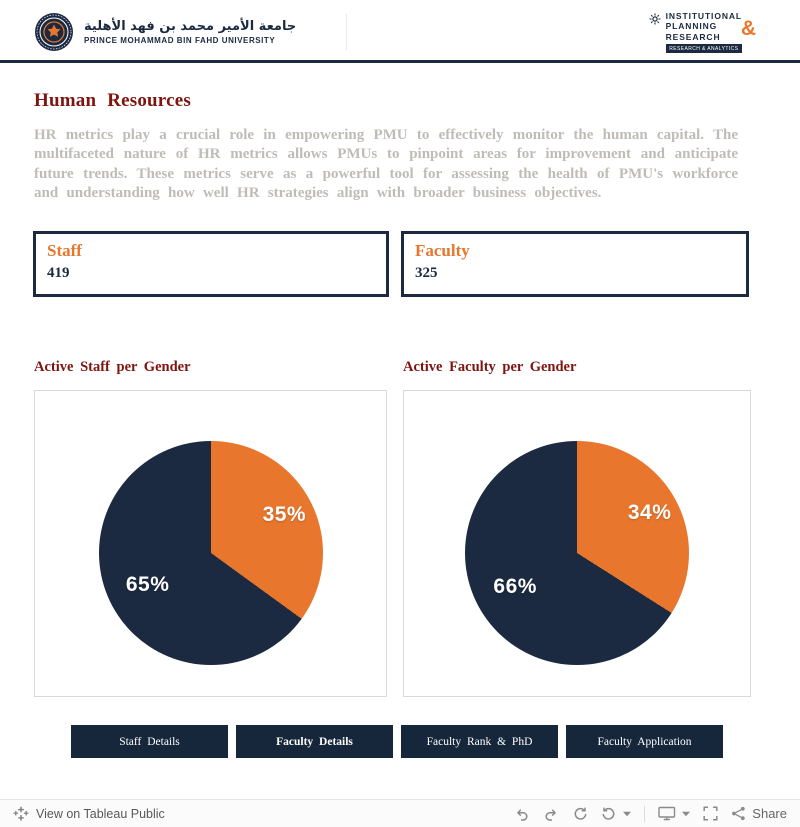  Describe the element at coordinates (577, 552) in the screenshot. I see `faculty-gender-pie: 34% 66%` at that location.